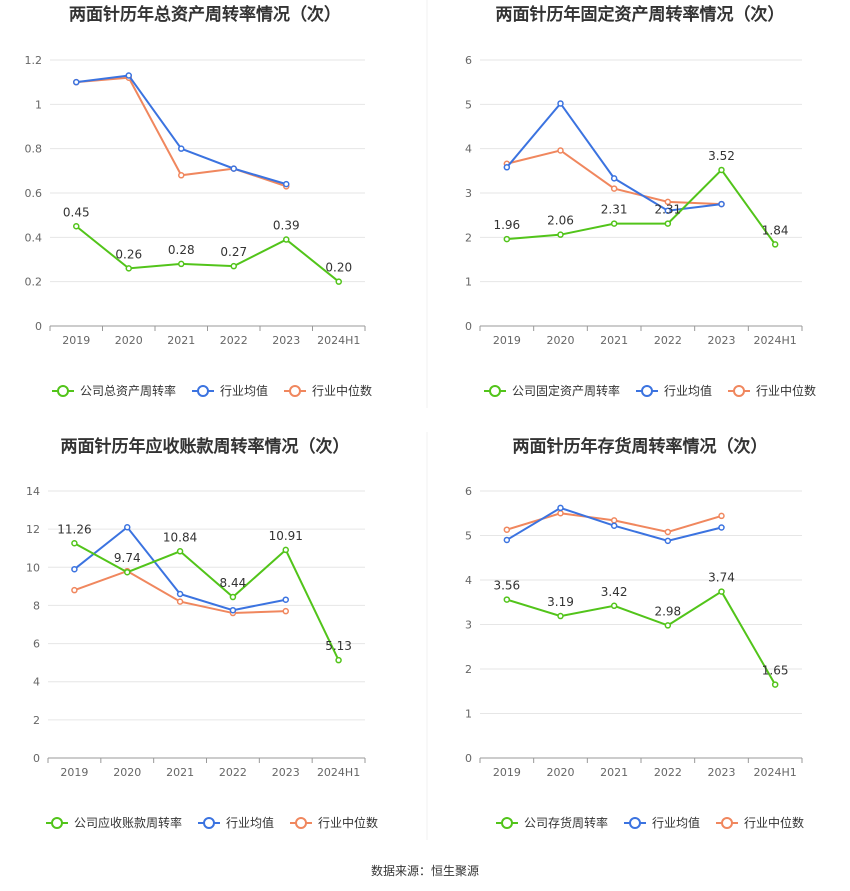  Describe the element at coordinates (34, 60) in the screenshot. I see `y-tick-label: 1.2` at that location.